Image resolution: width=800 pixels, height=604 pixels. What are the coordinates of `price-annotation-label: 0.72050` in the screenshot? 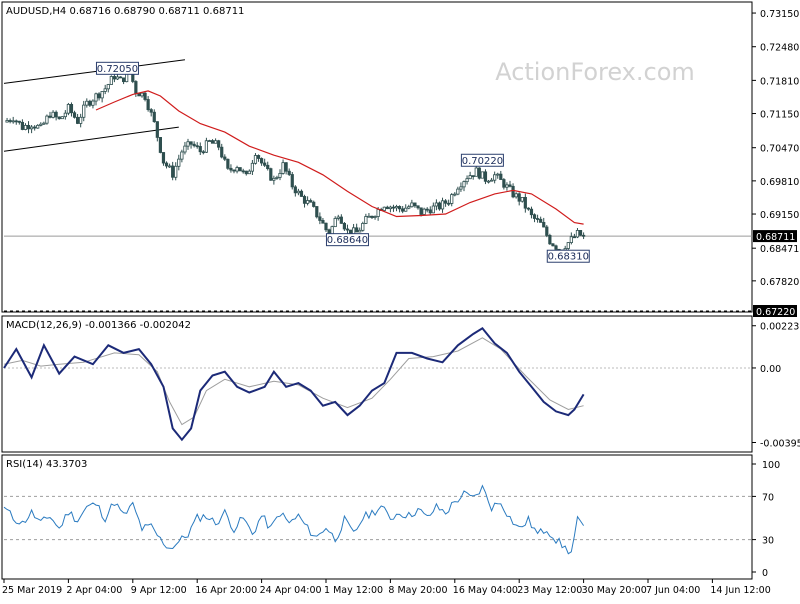 It's located at (117, 69).